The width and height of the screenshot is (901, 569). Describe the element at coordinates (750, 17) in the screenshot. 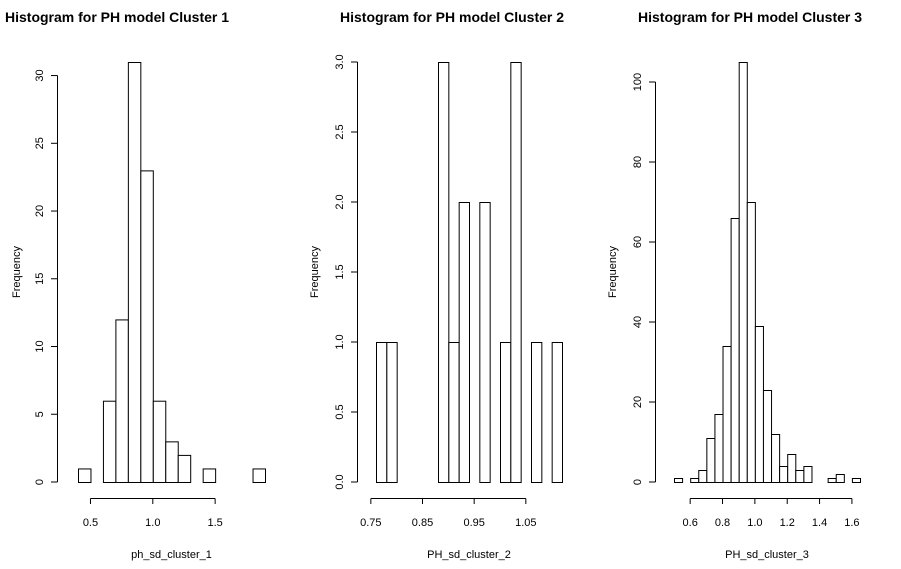

I see `chart-title: Histogram for PH model Cluster 3` at that location.